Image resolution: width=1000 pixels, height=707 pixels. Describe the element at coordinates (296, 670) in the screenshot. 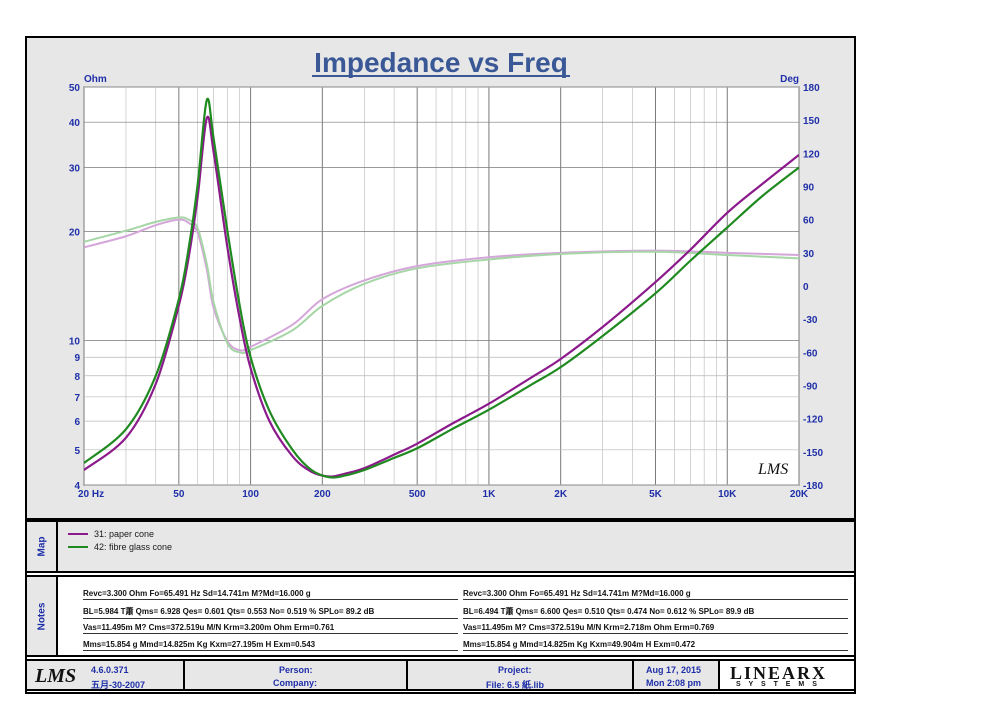

I see `footer-person-label: Person:` at that location.